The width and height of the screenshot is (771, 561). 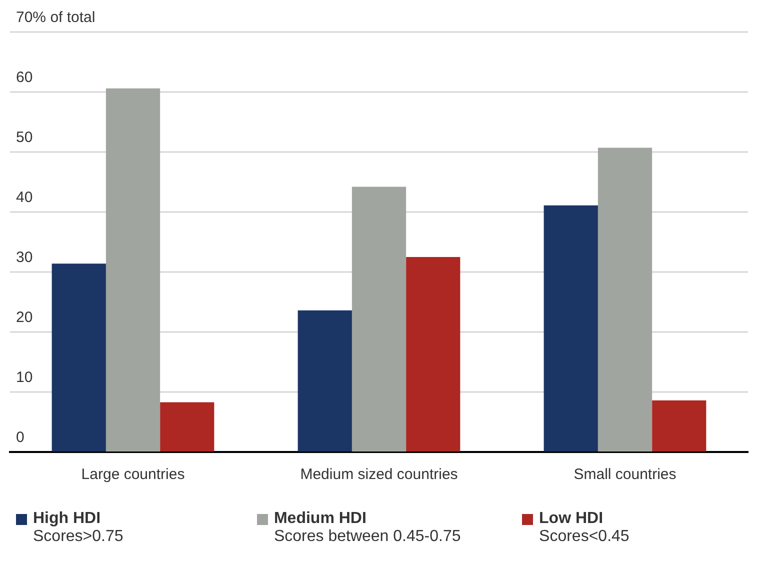 What do you see at coordinates (584, 537) in the screenshot?
I see `text: Scores<0.45` at bounding box center [584, 537].